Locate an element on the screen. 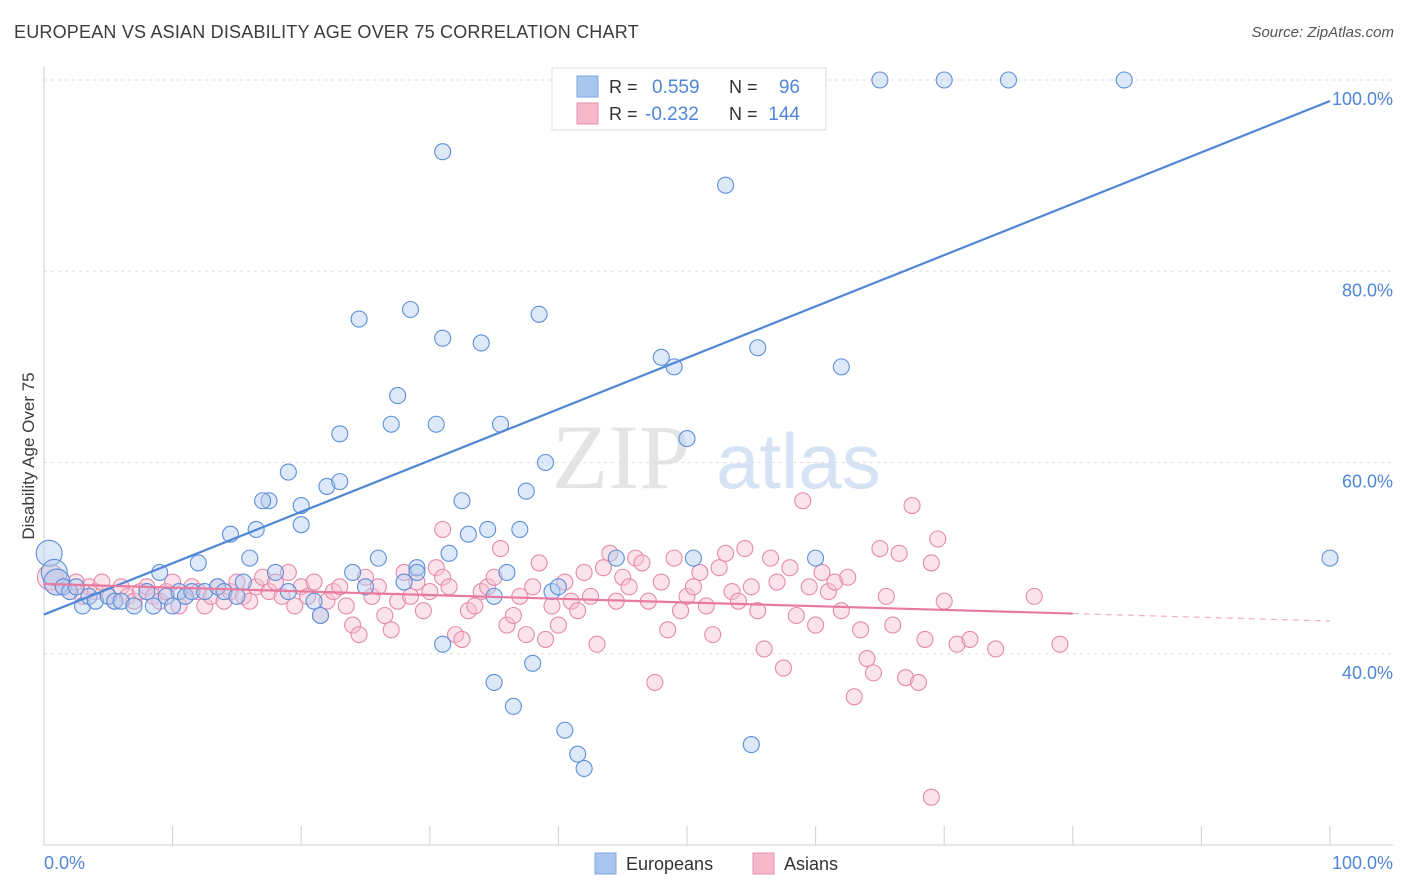 The width and height of the screenshot is (1406, 892). legend-r-label-asians: R = is located at coordinates (623, 114).